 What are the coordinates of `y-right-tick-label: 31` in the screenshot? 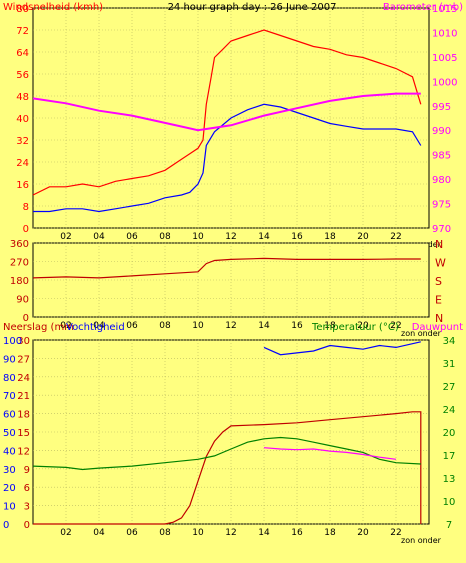 It's located at (449, 364).